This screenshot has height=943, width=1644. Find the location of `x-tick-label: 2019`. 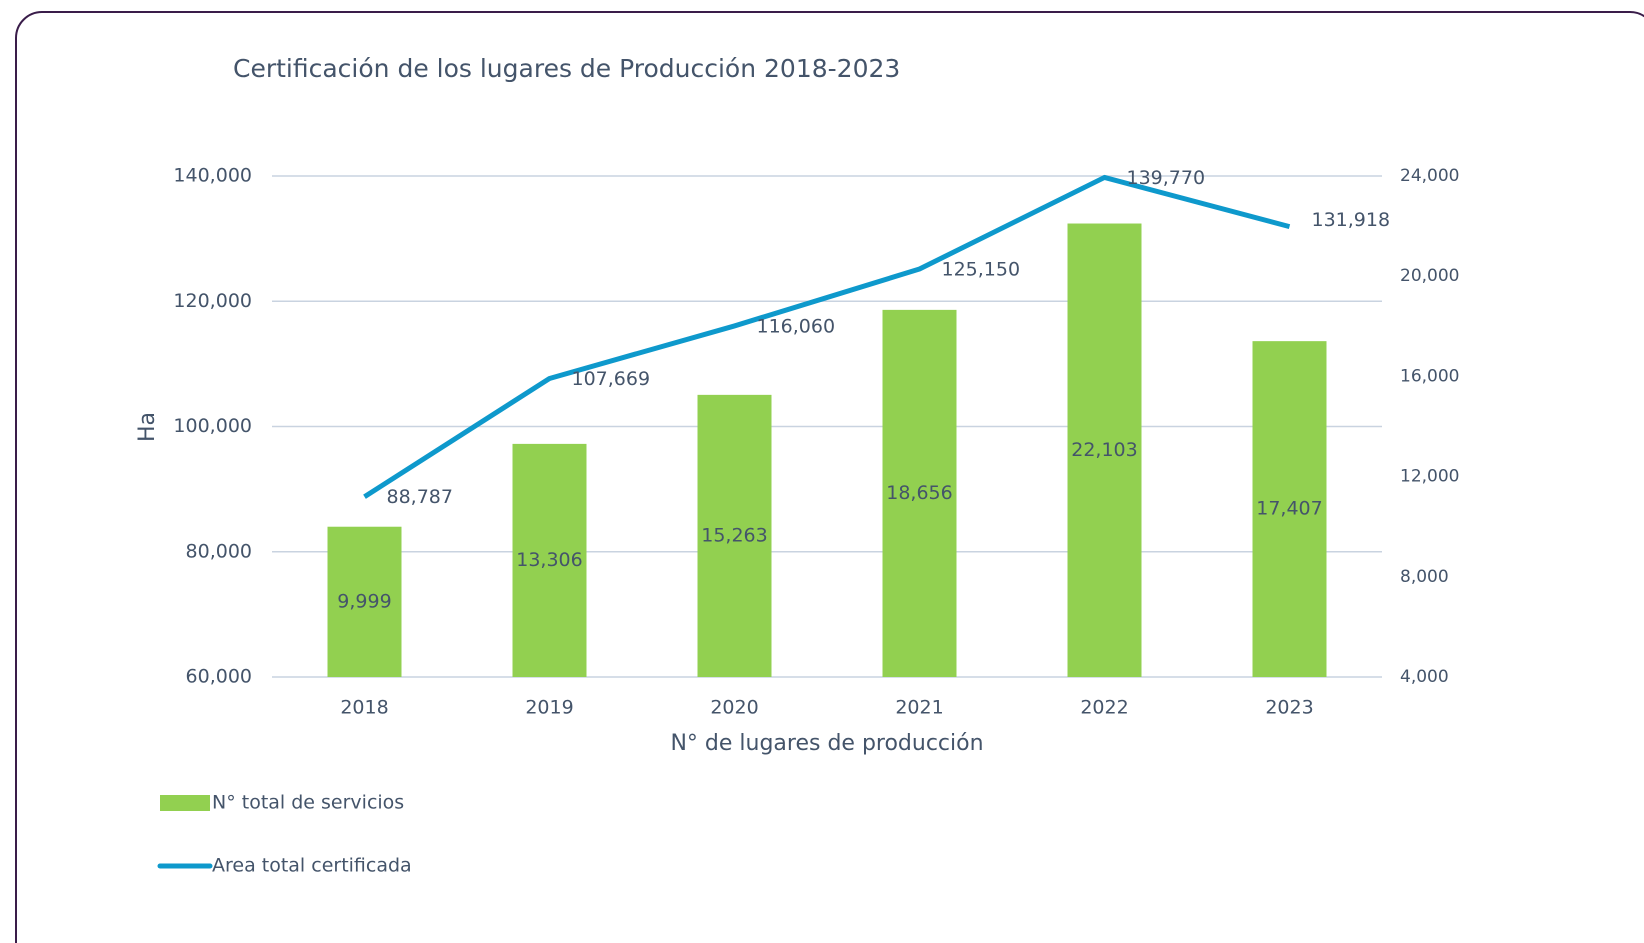

x-tick-label: 2019 is located at coordinates (549, 708).